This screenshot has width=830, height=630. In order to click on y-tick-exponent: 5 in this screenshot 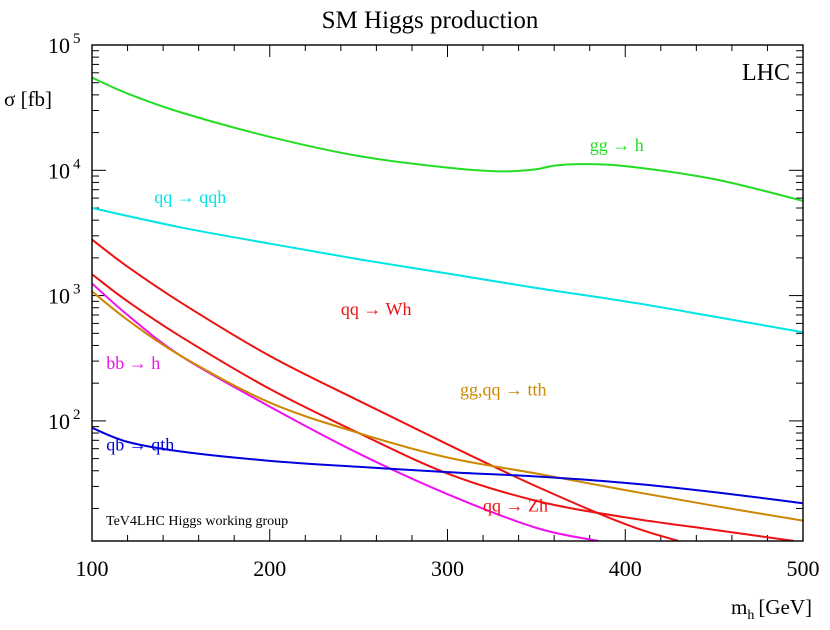, I will do `click(77, 39)`.